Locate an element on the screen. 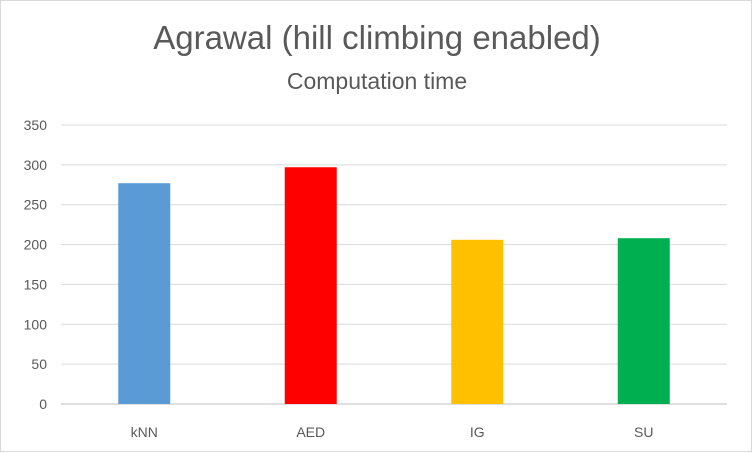 This screenshot has height=453, width=752. y-tick-label: 300 is located at coordinates (36, 165).